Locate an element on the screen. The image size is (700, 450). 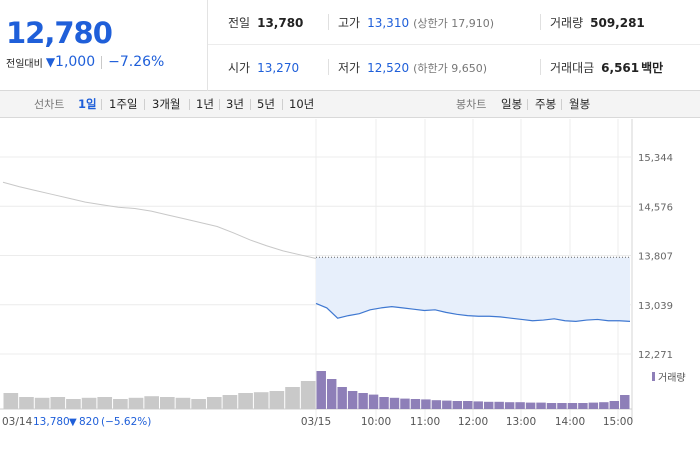
y-tick-label: 15,344 is located at coordinates (655, 158).